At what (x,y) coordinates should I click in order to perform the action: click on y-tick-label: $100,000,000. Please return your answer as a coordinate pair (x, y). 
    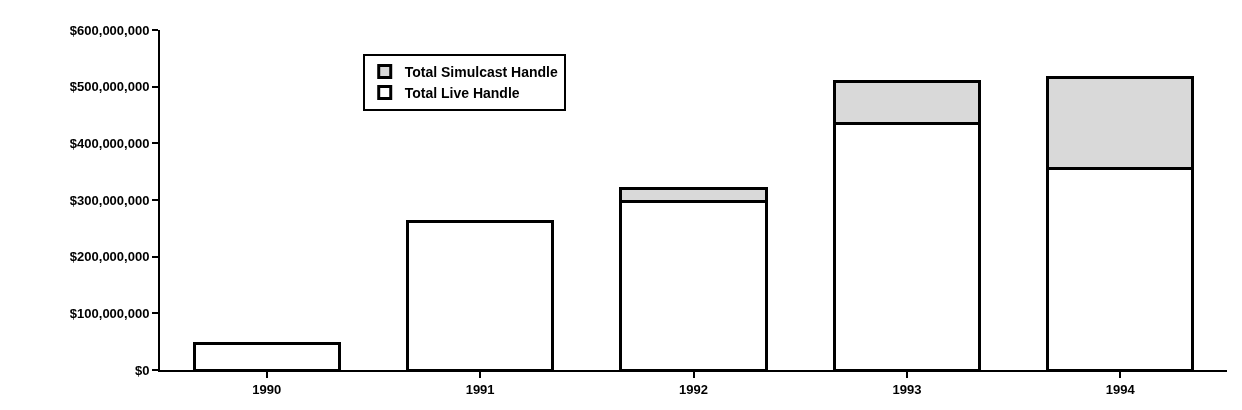
    Looking at the image, I should click on (109, 313).